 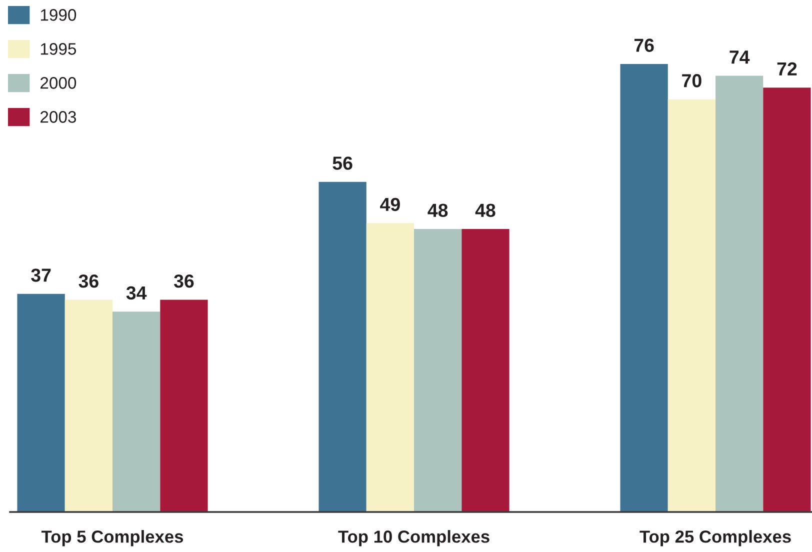 What do you see at coordinates (390, 205) in the screenshot?
I see `data-label: 49` at bounding box center [390, 205].